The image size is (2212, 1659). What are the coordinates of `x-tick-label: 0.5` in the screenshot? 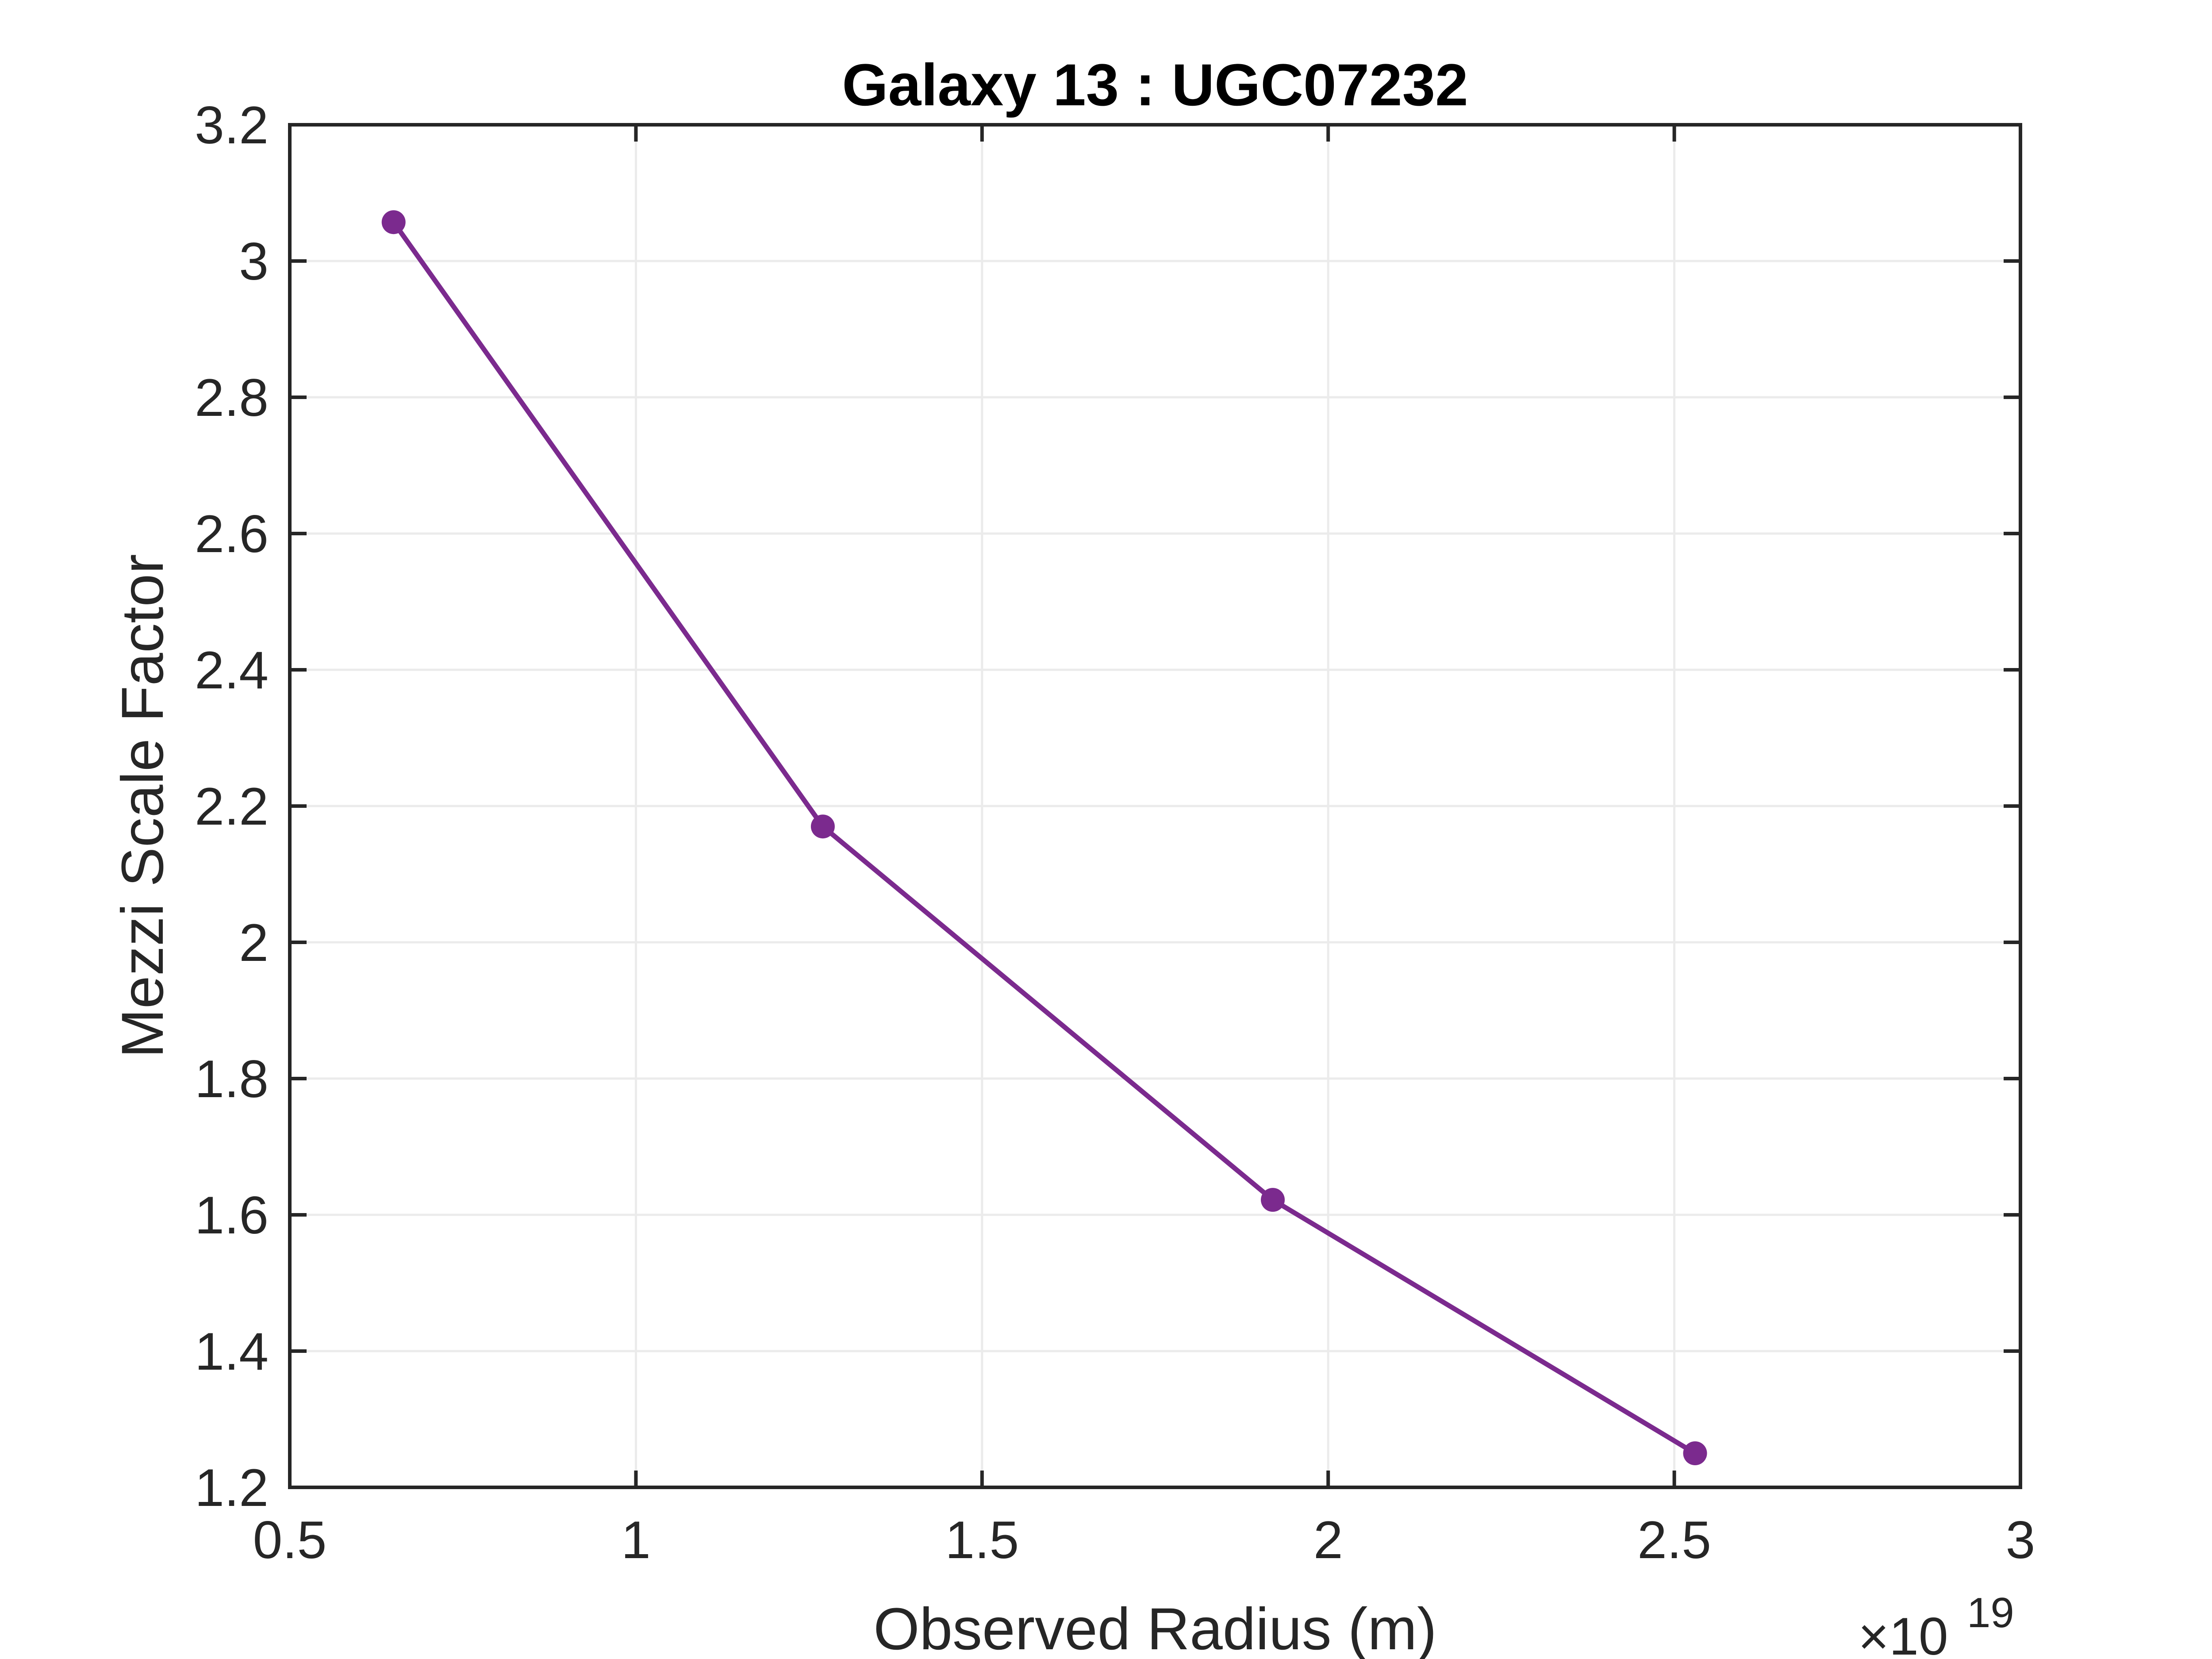 It's located at (290, 1540).